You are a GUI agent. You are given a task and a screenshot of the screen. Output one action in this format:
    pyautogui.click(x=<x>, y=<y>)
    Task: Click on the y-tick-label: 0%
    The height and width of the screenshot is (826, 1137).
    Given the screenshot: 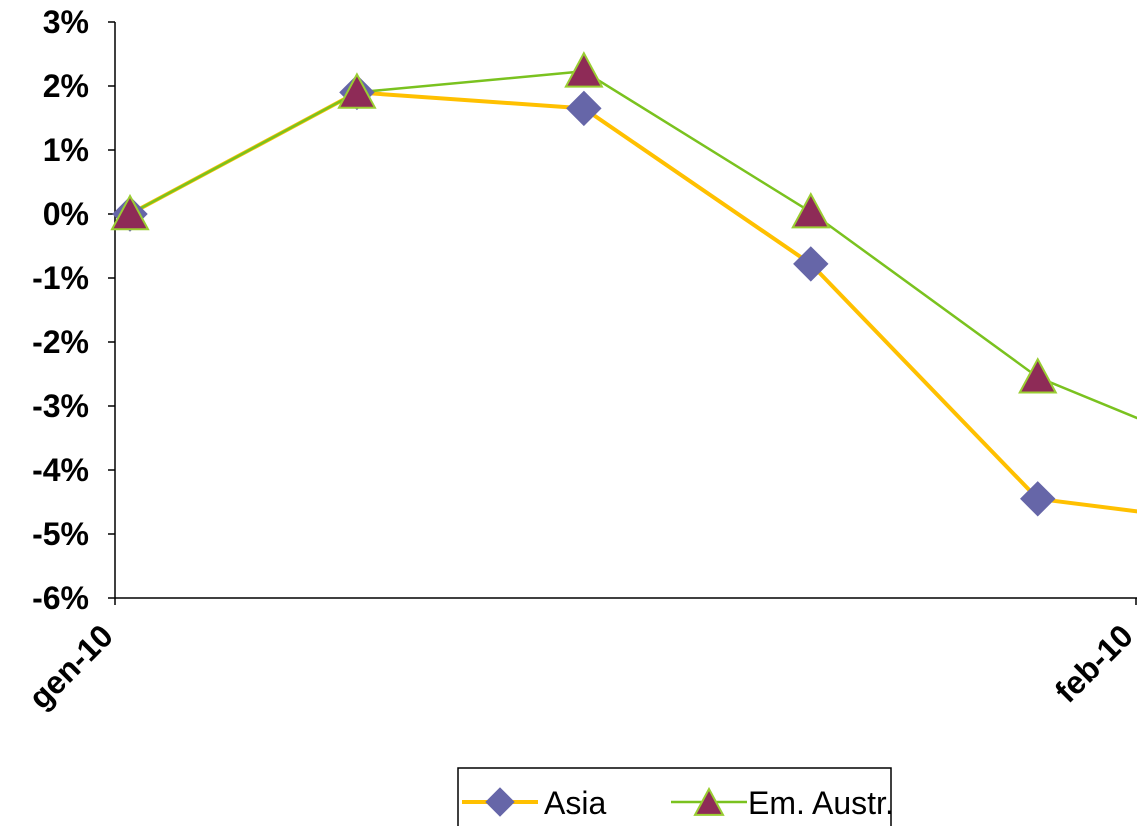 What is the action you would take?
    pyautogui.click(x=66, y=214)
    